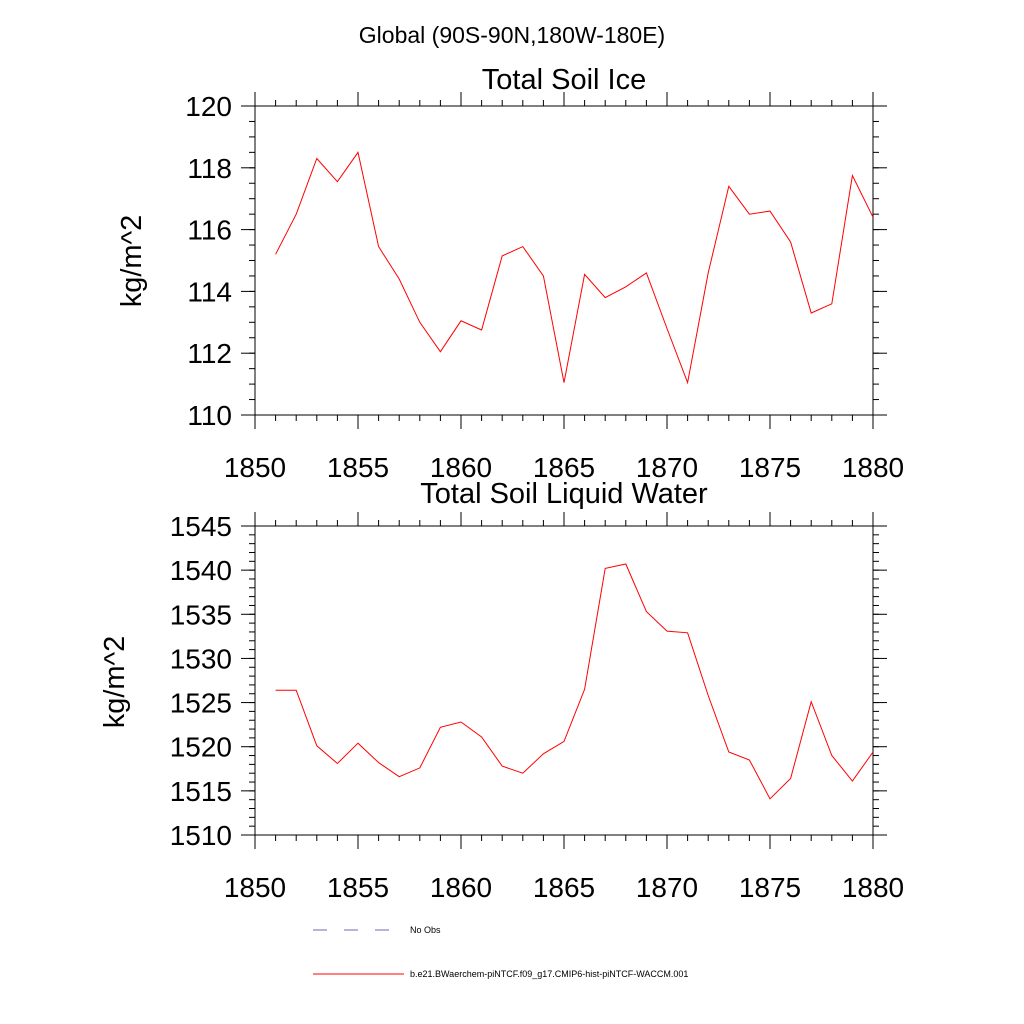 Image resolution: width=1024 pixels, height=1024 pixels. What do you see at coordinates (209, 291) in the screenshot?
I see `y-tick-label: 114` at bounding box center [209, 291].